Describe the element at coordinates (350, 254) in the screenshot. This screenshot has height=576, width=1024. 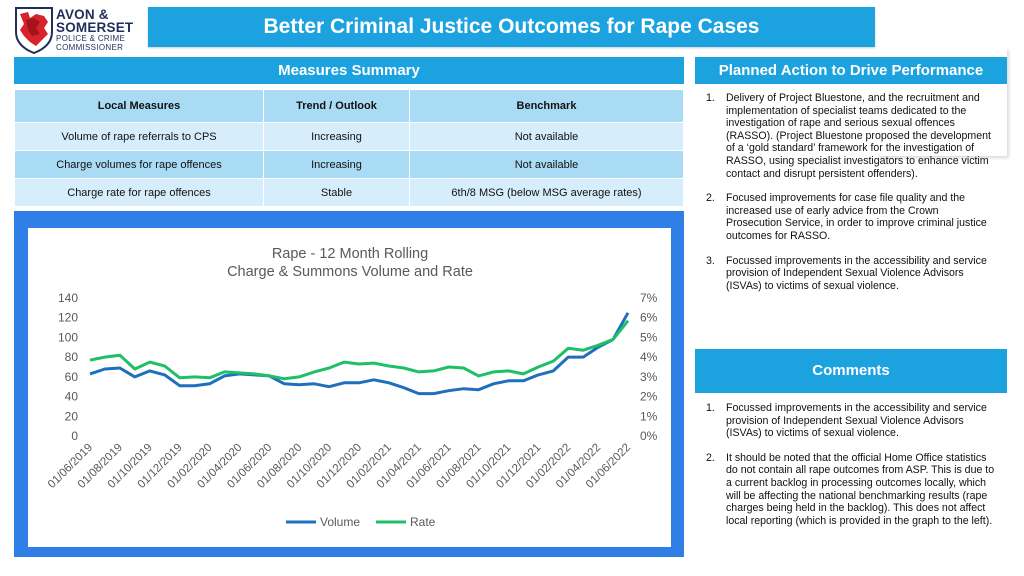
I see `chart-title: Rape - 12 Month Rolling` at that location.